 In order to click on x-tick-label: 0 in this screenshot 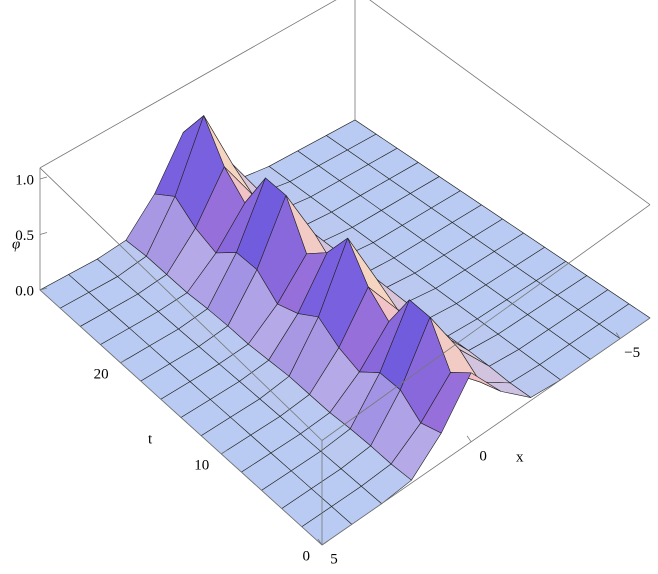, I will do `click(483, 456)`.